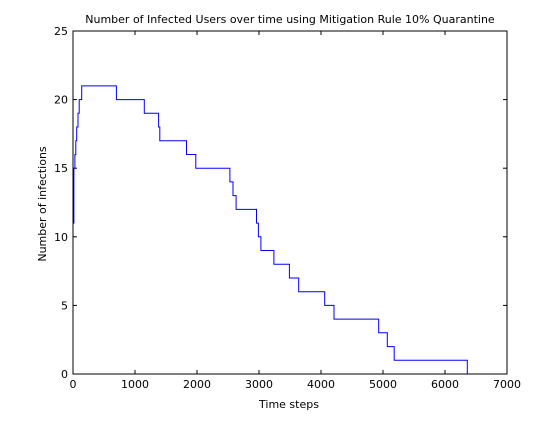 This screenshot has width=560, height=424. I want to click on y-tick-label: 0, so click(64, 374).